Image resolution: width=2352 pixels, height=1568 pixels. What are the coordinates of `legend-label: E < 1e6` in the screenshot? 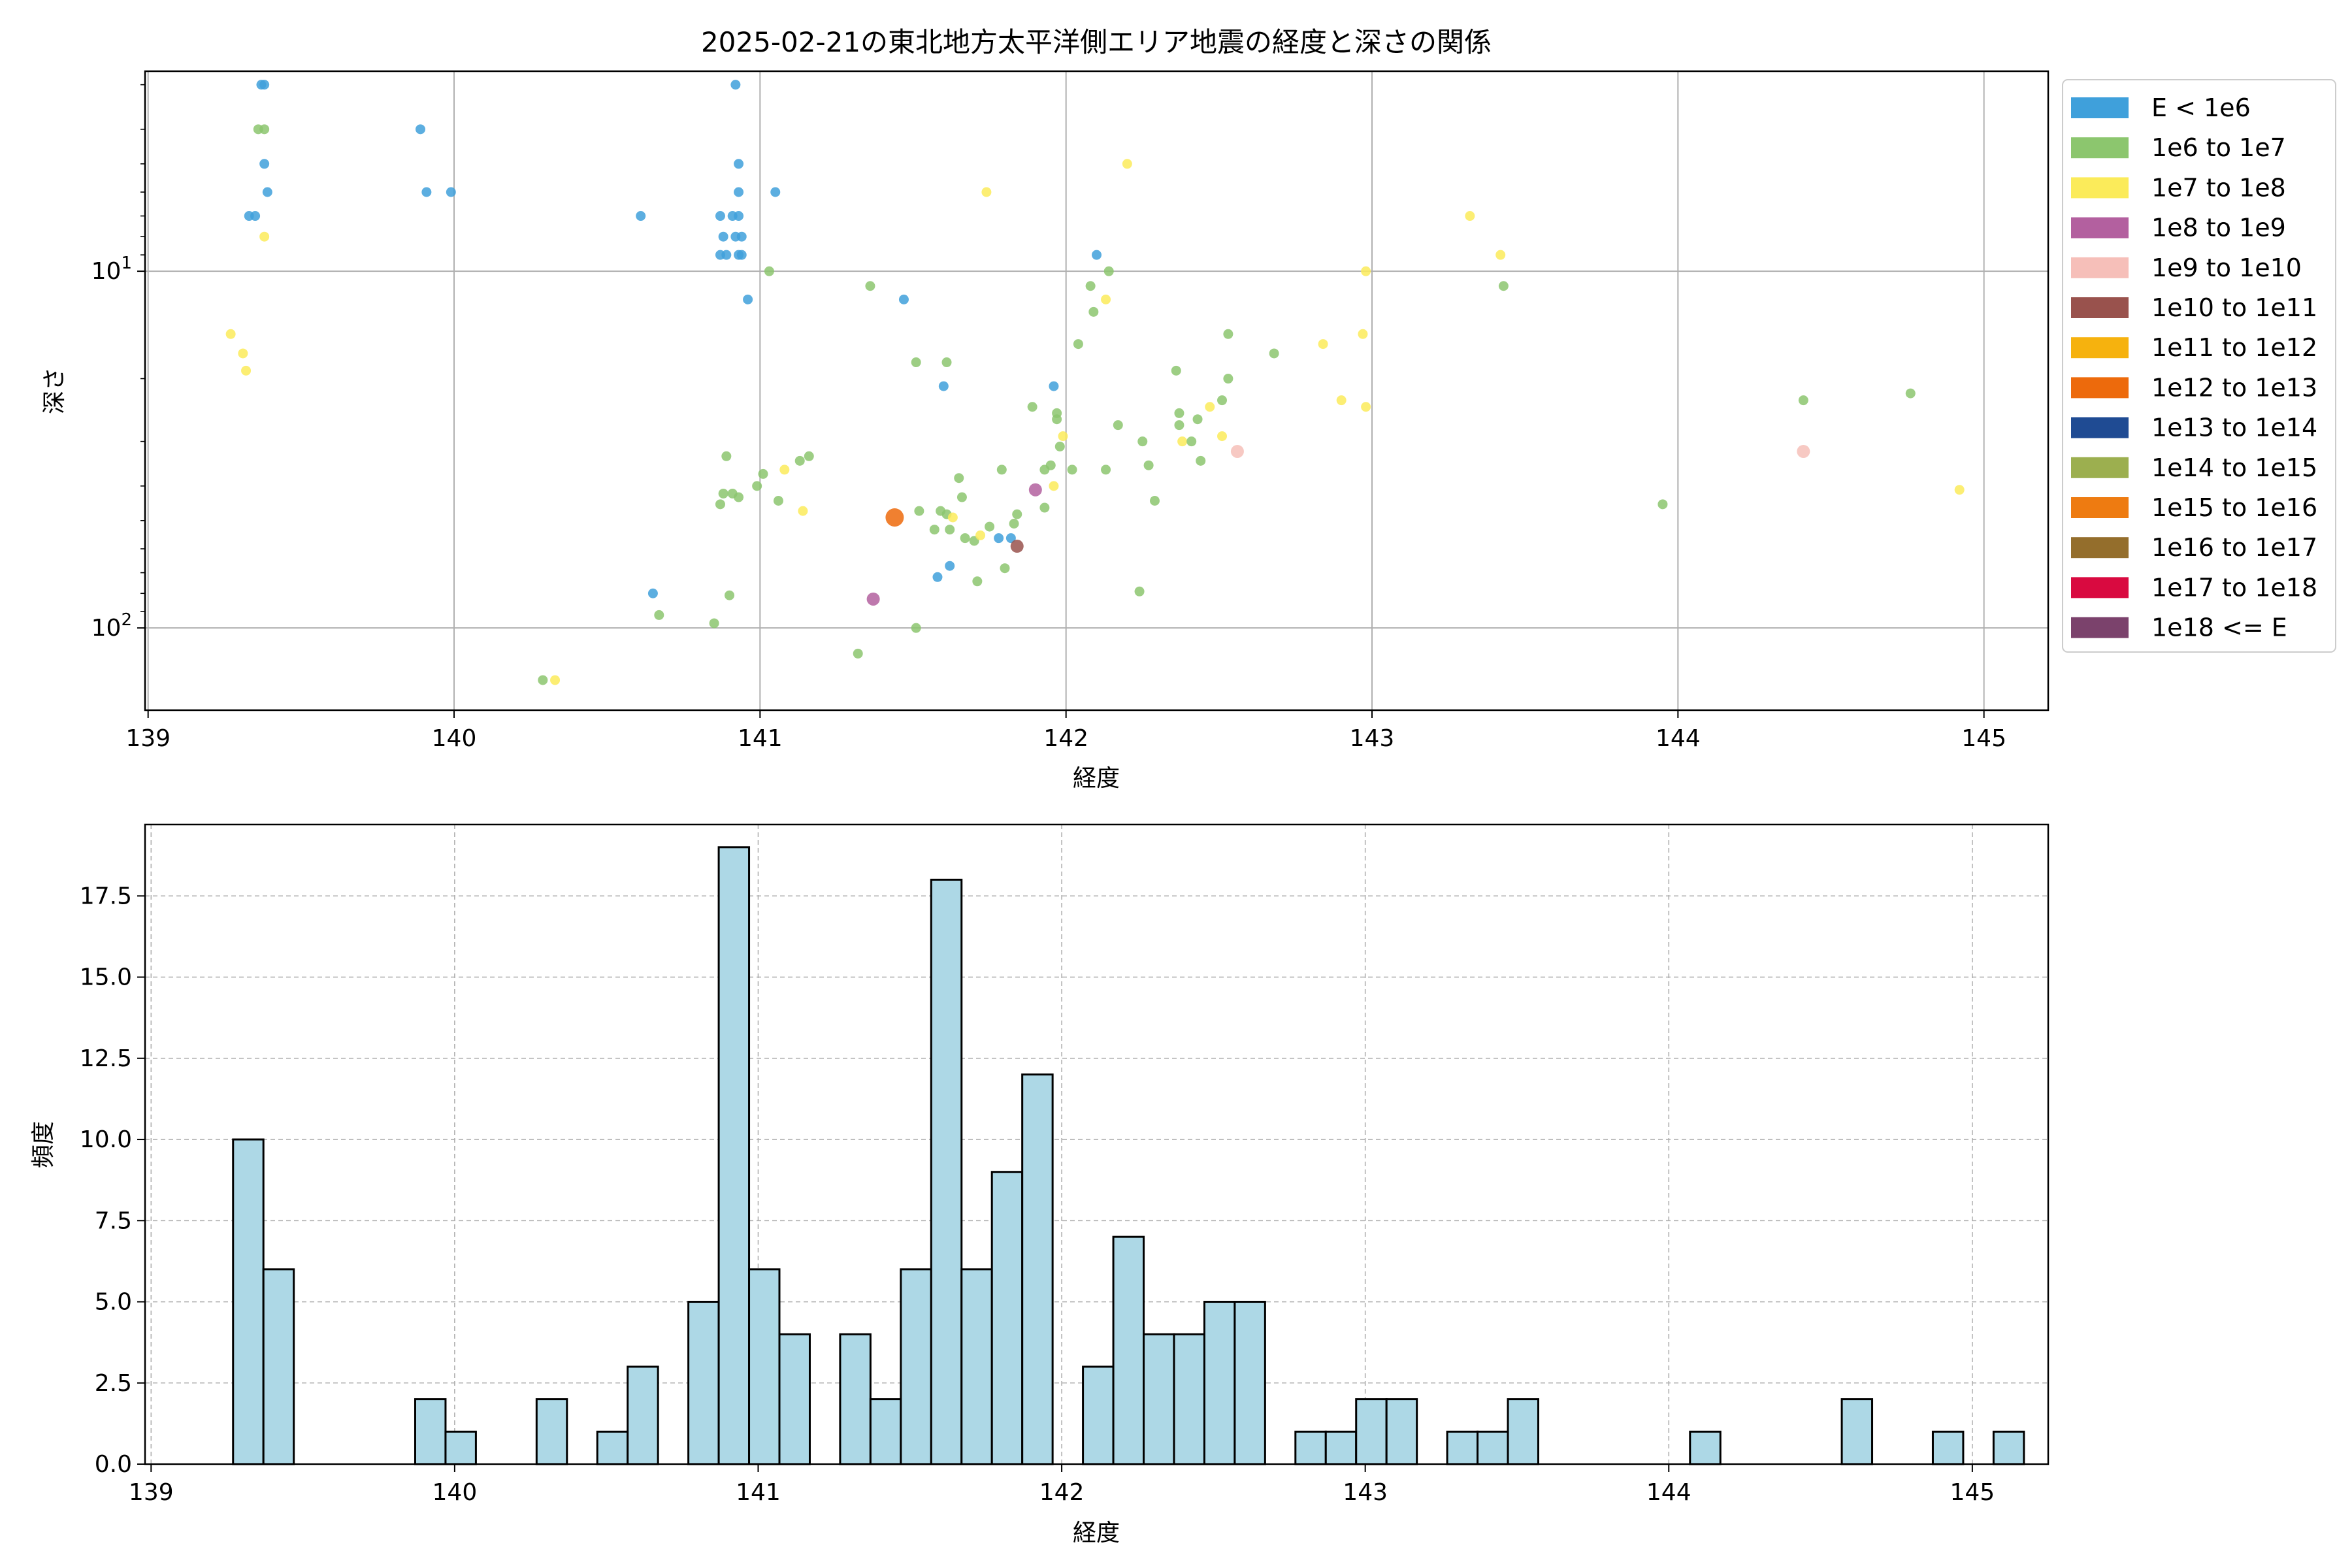 It's located at (2201, 107).